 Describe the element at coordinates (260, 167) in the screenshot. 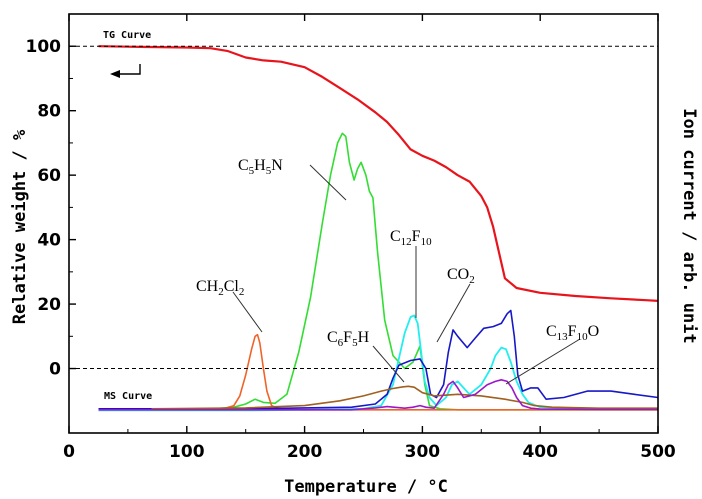

I see `label-c5h5n: C5H5N` at that location.